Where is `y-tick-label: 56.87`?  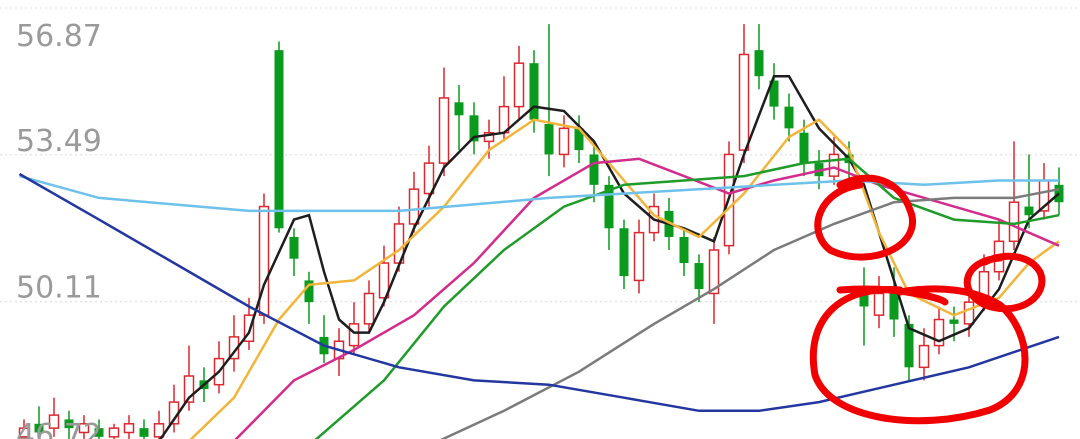
y-tick-label: 56.87 is located at coordinates (59, 36).